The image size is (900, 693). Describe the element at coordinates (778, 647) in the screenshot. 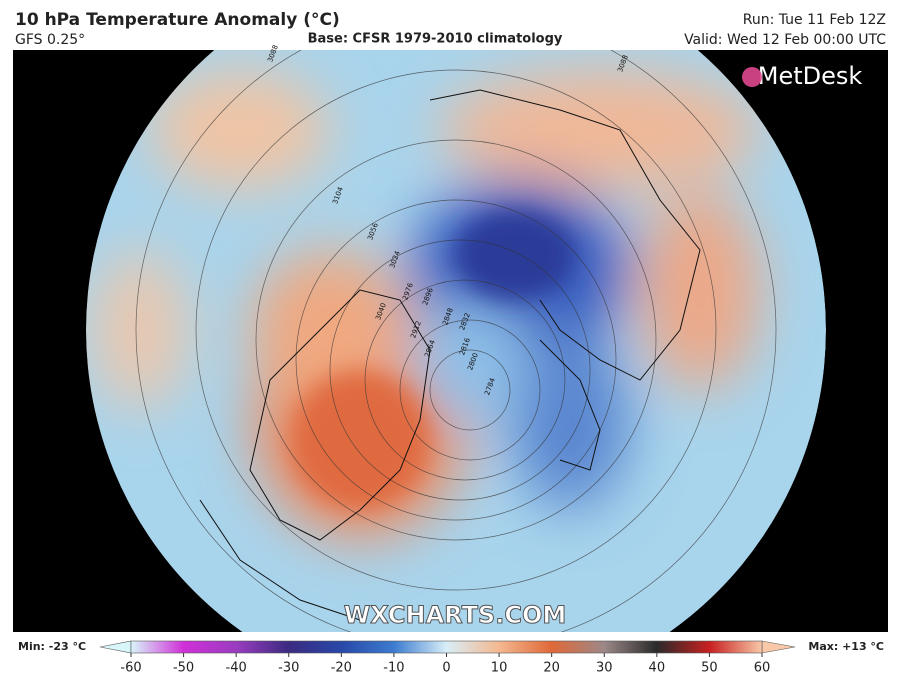

I see `colorbar-arrow-high` at that location.